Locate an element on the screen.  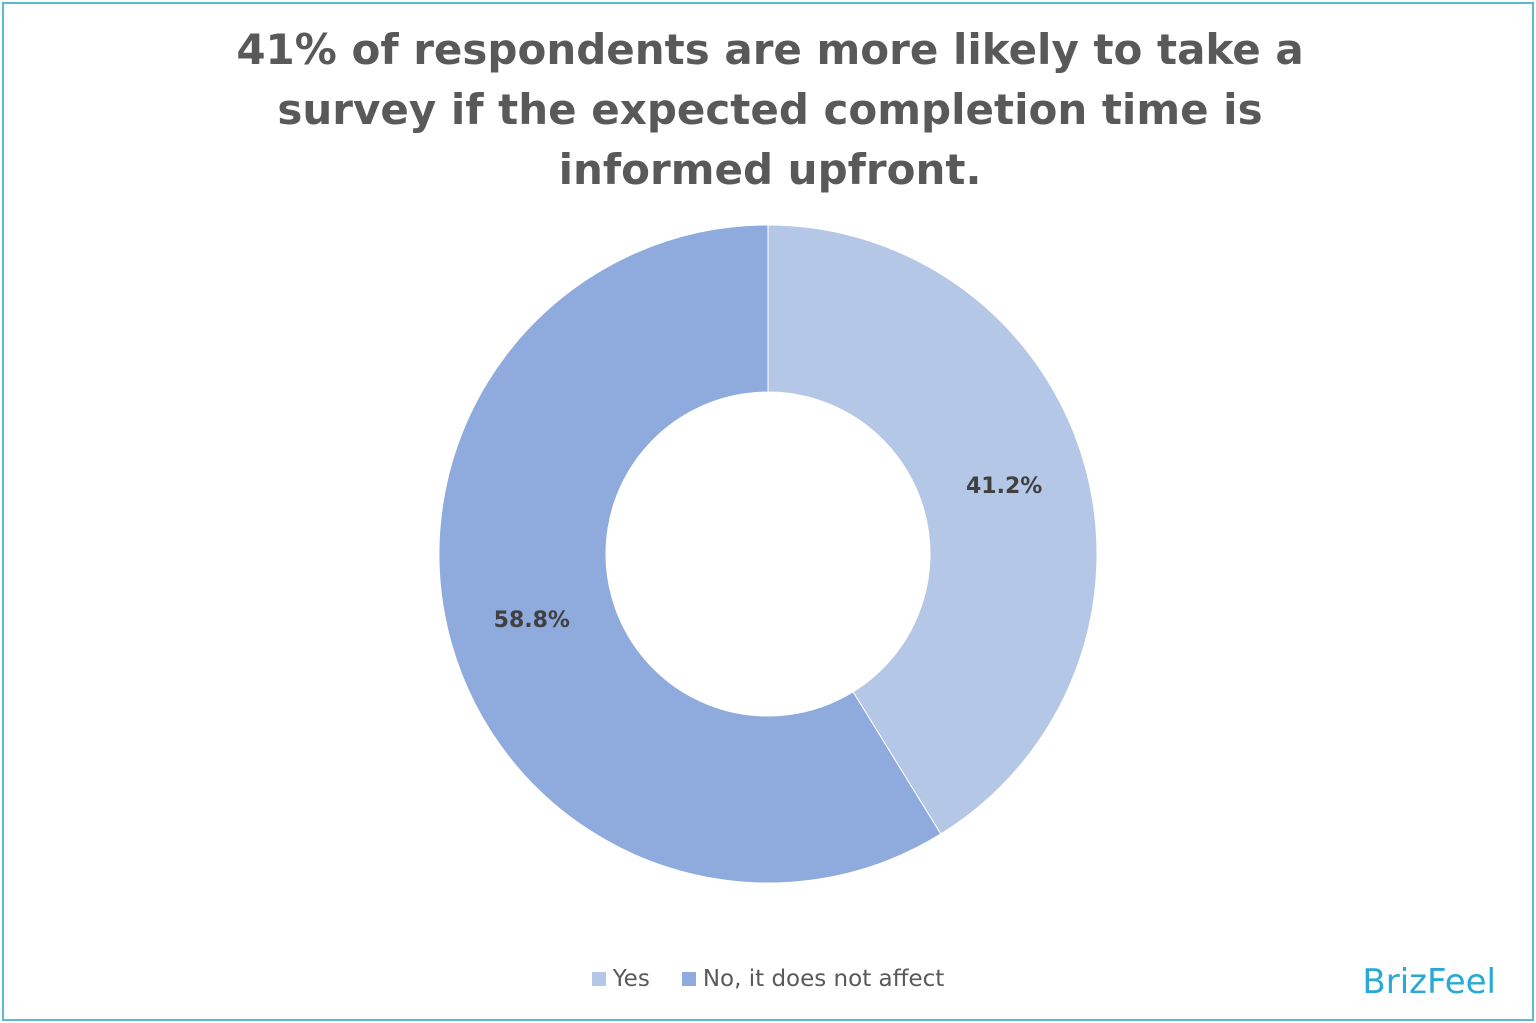
legend-item: Yes is located at coordinates (620, 979).